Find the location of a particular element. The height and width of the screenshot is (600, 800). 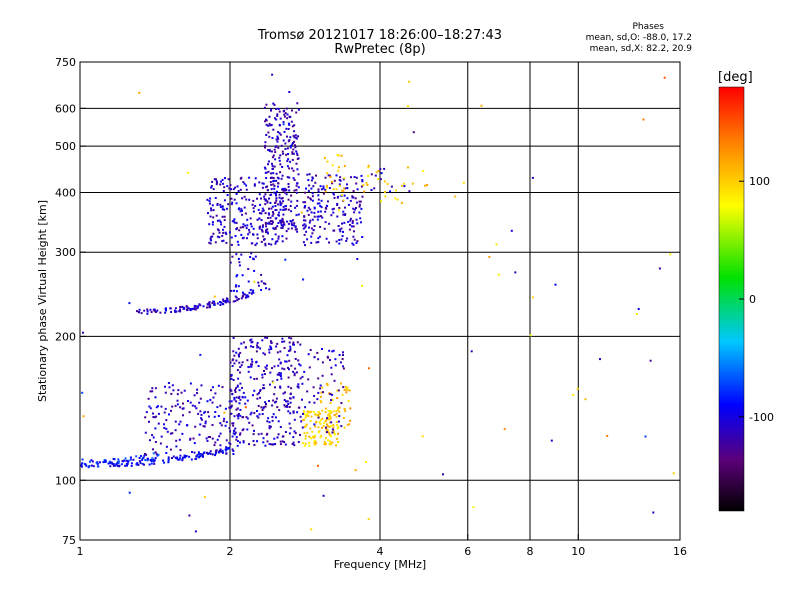

colorbar-tick-label: 0 is located at coordinates (752, 299).